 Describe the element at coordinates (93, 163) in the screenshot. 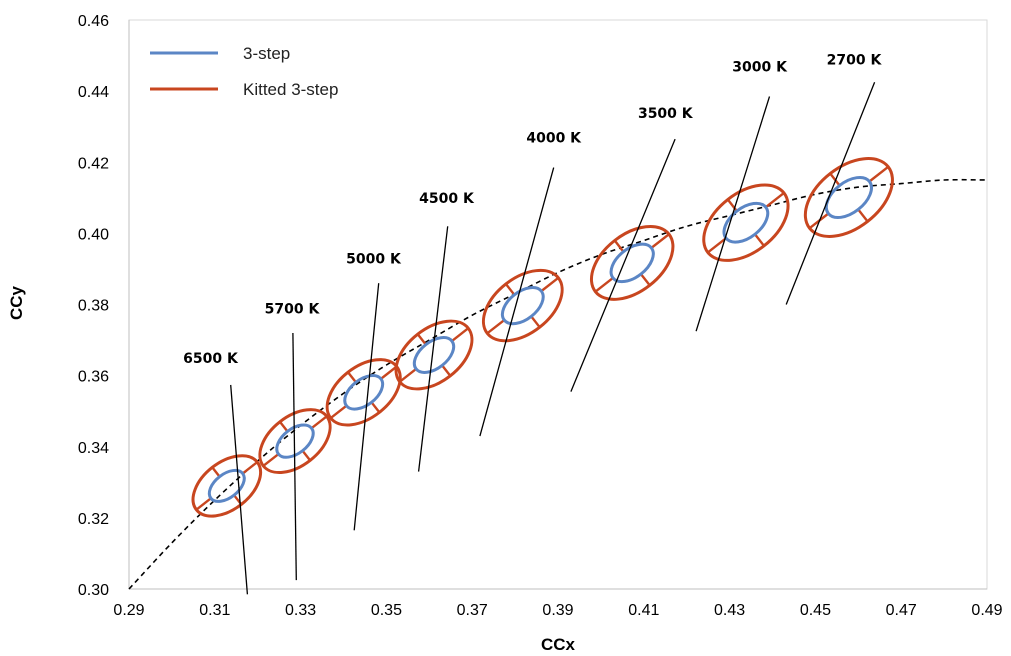

I see `y-tick-label: 0.42` at that location.